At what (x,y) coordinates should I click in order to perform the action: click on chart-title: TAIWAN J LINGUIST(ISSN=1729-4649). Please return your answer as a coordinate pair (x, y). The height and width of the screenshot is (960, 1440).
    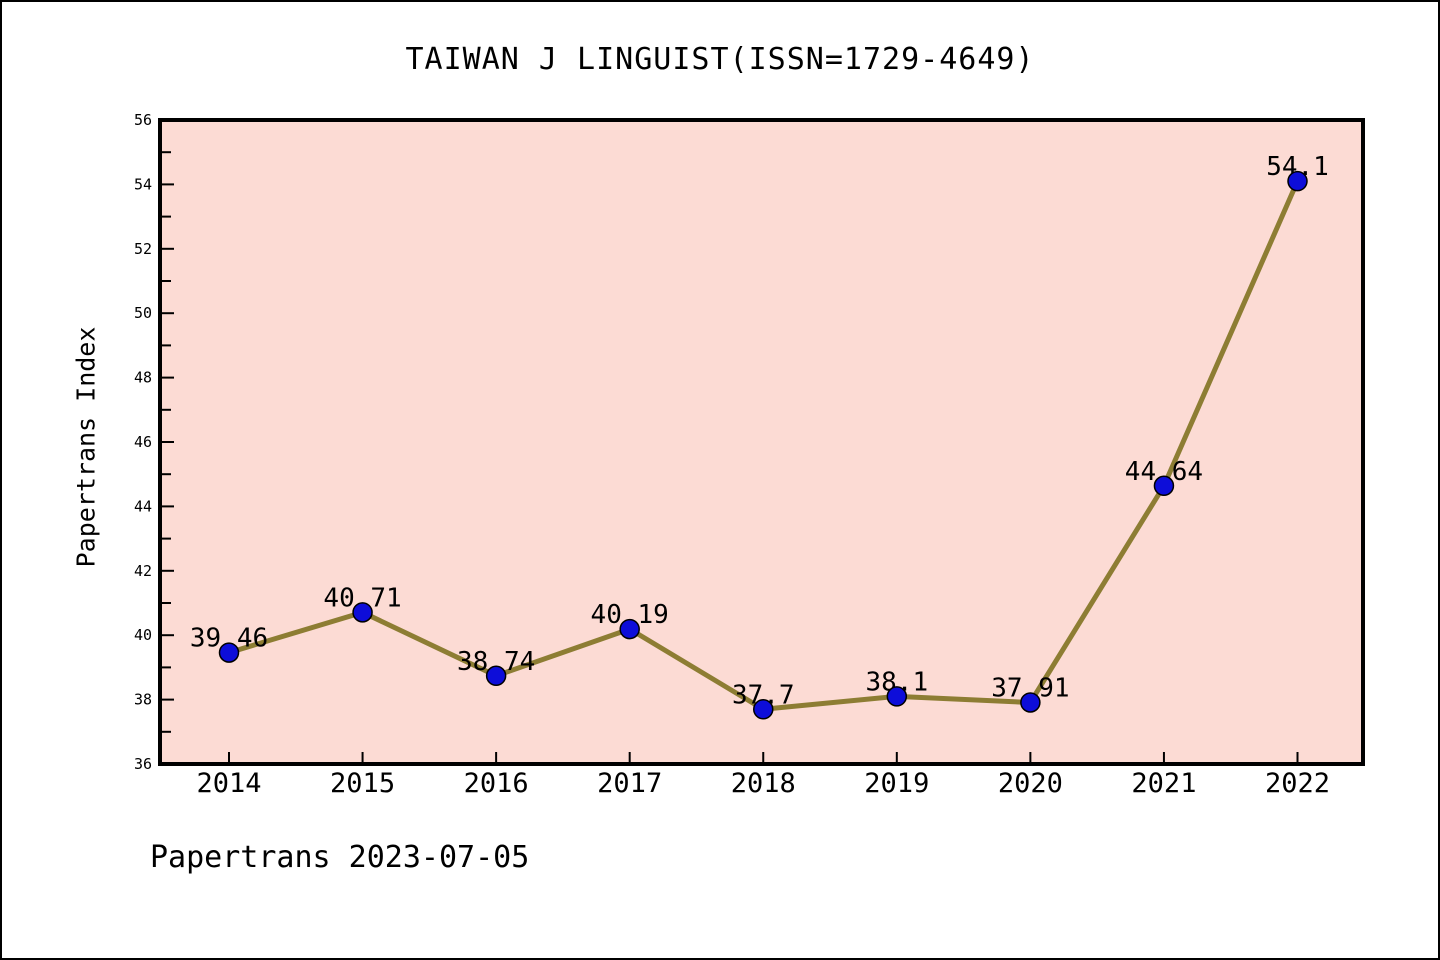
    Looking at the image, I should click on (720, 59).